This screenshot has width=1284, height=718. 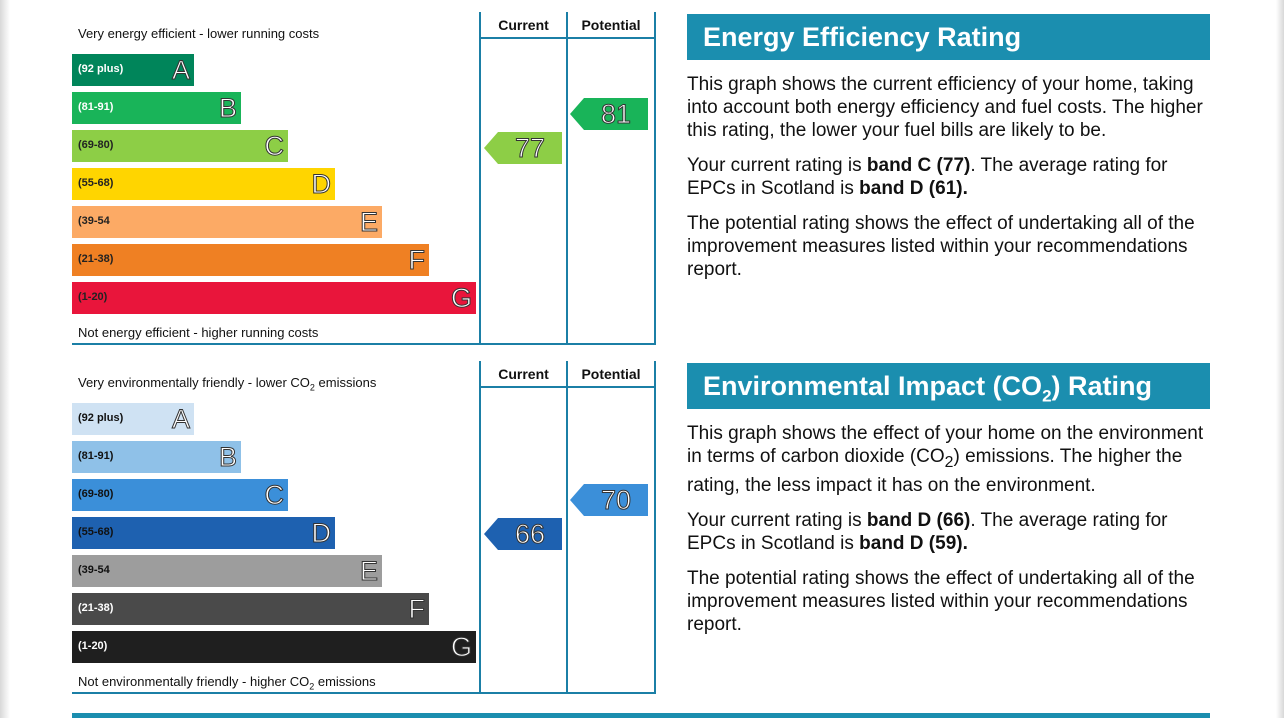 What do you see at coordinates (948, 37) in the screenshot?
I see `energy-efficiency-title: Energy Efficiency Rating` at bounding box center [948, 37].